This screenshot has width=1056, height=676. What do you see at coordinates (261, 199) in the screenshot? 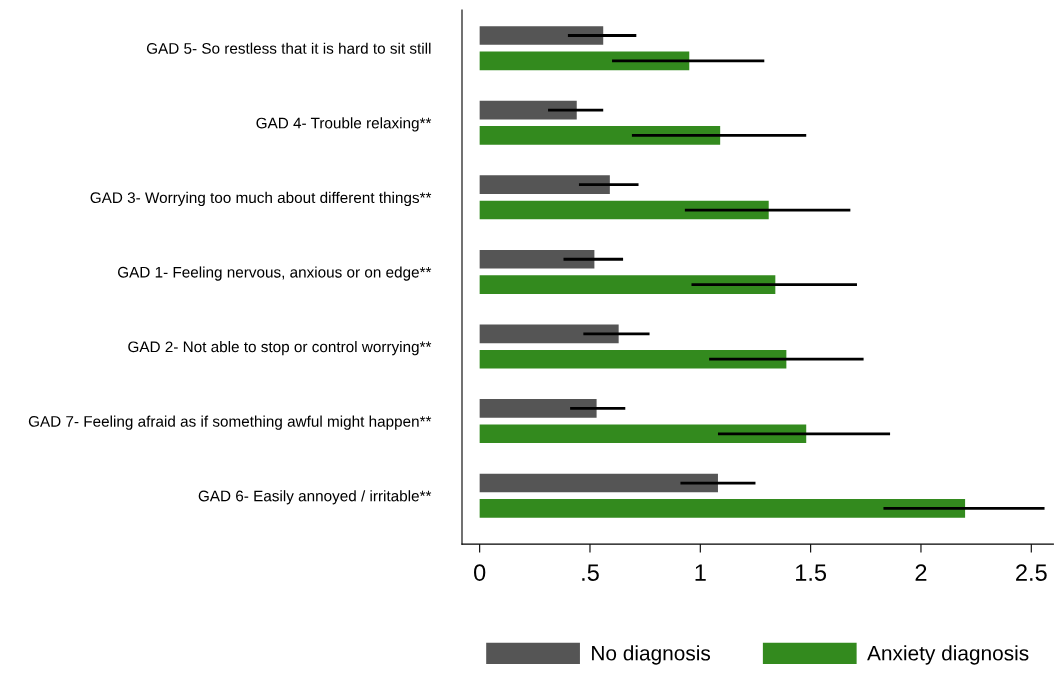
I see `y-tick-label: GAD 3- Worrying too much about different things**` at bounding box center [261, 199].